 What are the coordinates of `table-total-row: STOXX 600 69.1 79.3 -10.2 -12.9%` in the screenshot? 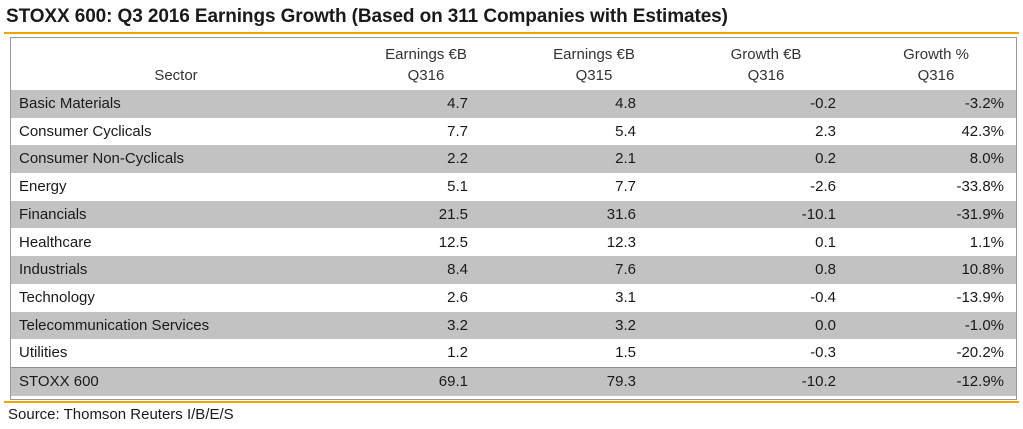 It's located at (513, 381).